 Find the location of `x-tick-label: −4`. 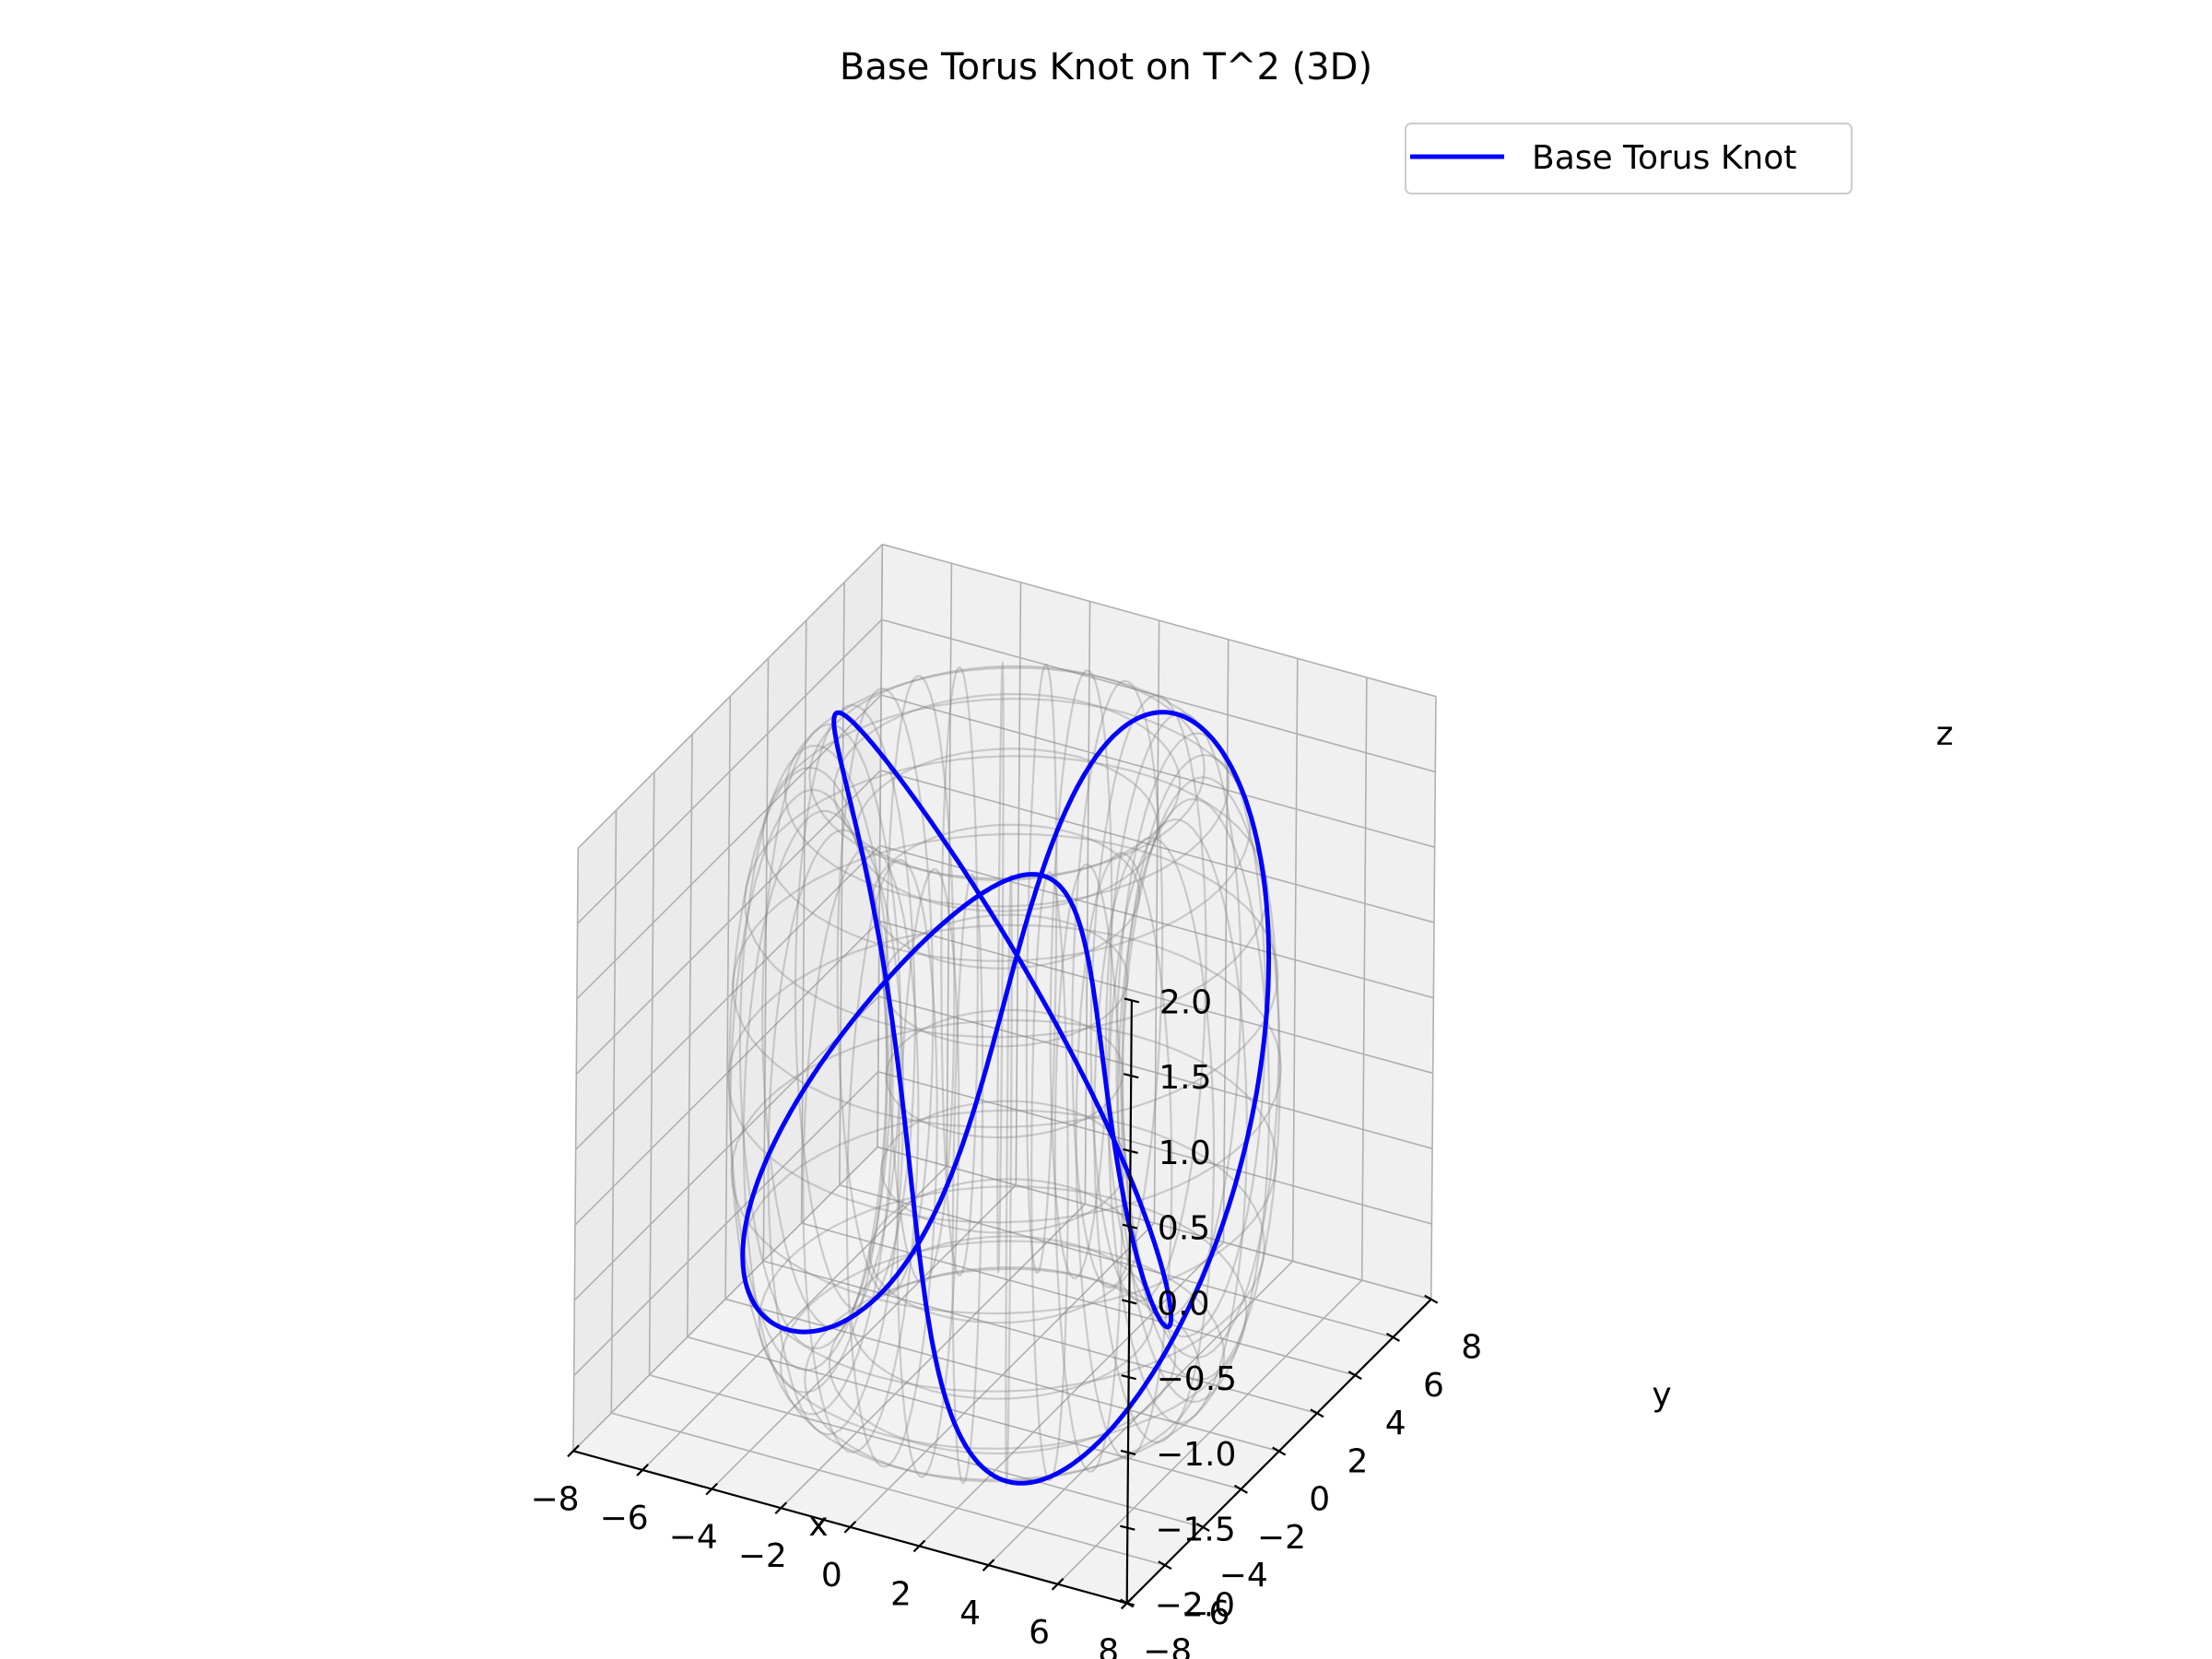

x-tick-label: −4 is located at coordinates (693, 1538).